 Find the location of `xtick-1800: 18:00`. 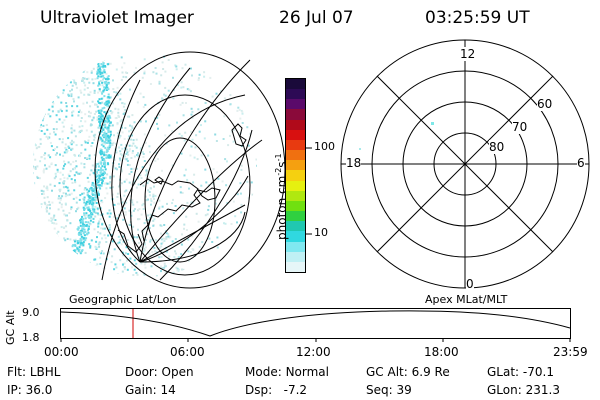

xtick-1800: 18:00 is located at coordinates (441, 352).